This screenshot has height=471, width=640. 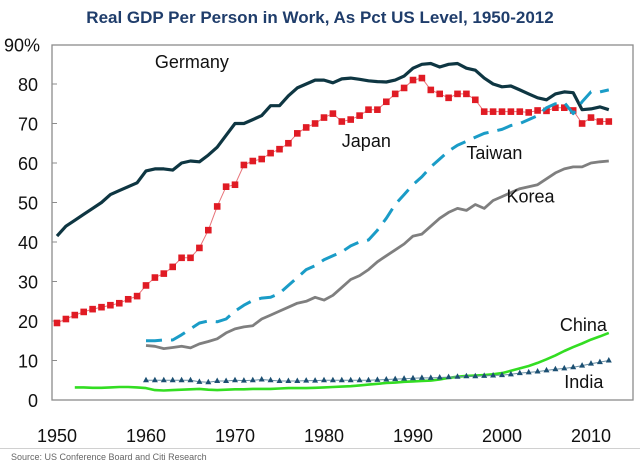 I want to click on x-tick-label: 2010, so click(x=591, y=436).